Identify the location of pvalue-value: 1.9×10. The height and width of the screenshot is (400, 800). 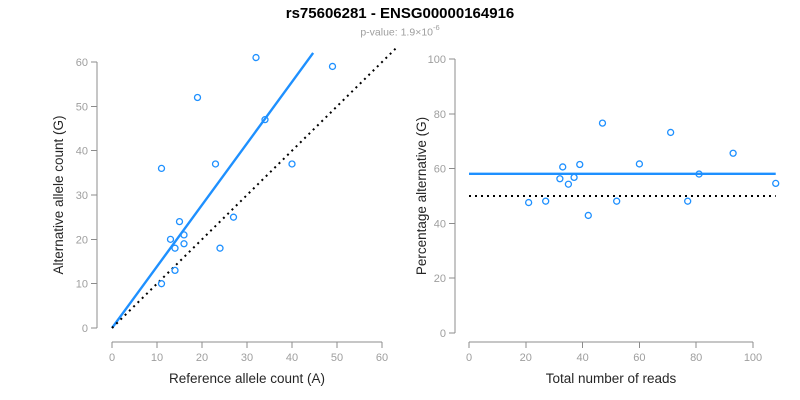
(417, 32).